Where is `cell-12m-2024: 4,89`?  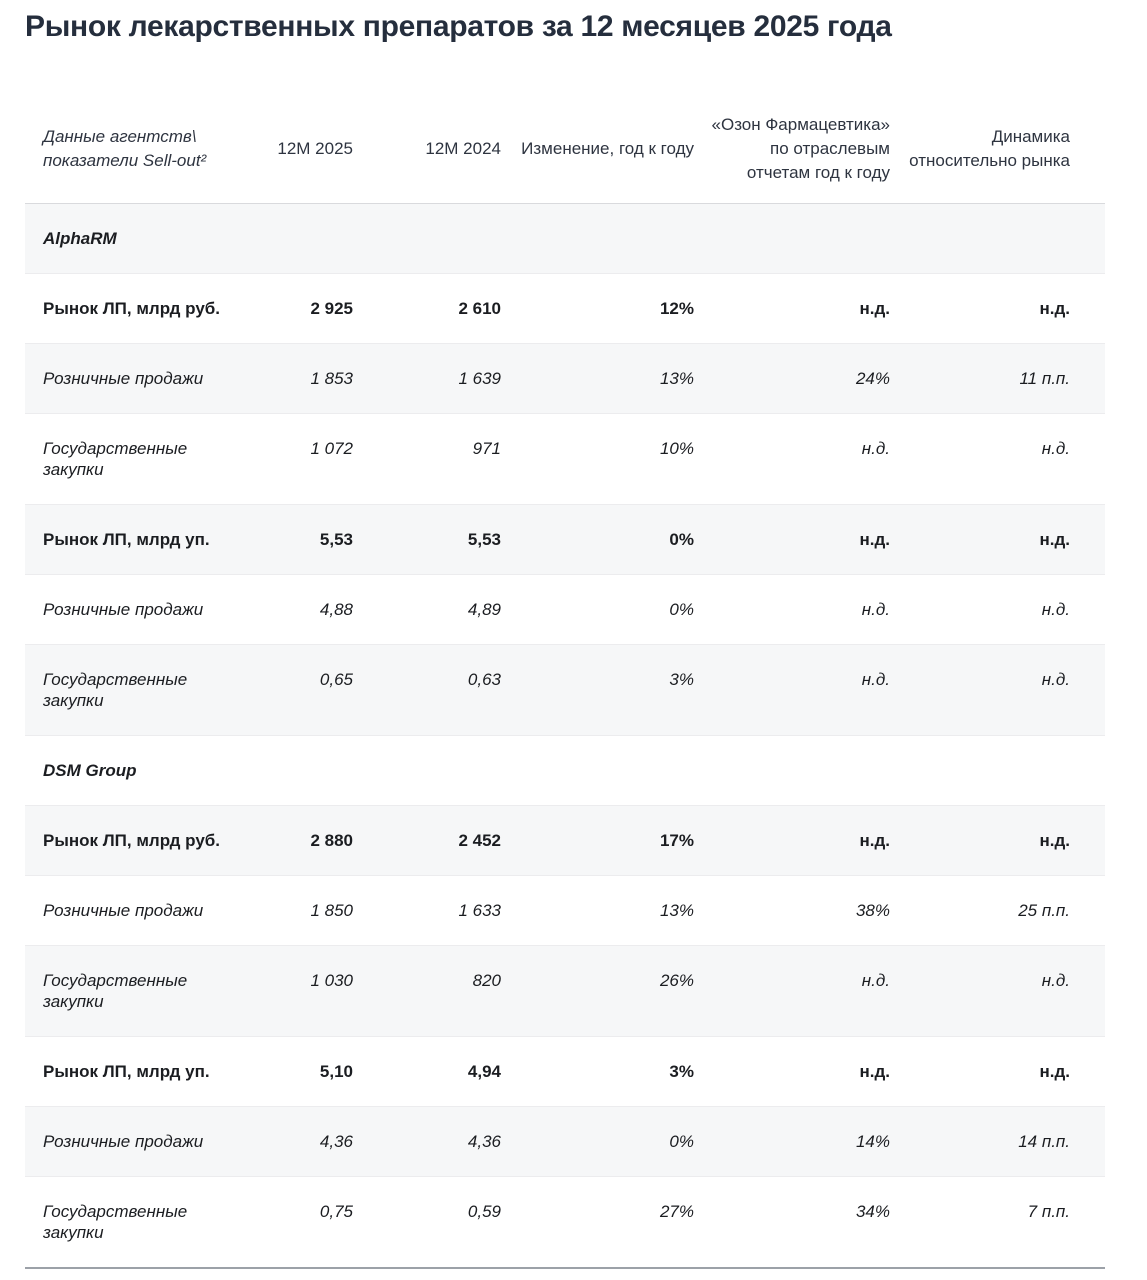
cell-12m-2024: 4,89 is located at coordinates (484, 609).